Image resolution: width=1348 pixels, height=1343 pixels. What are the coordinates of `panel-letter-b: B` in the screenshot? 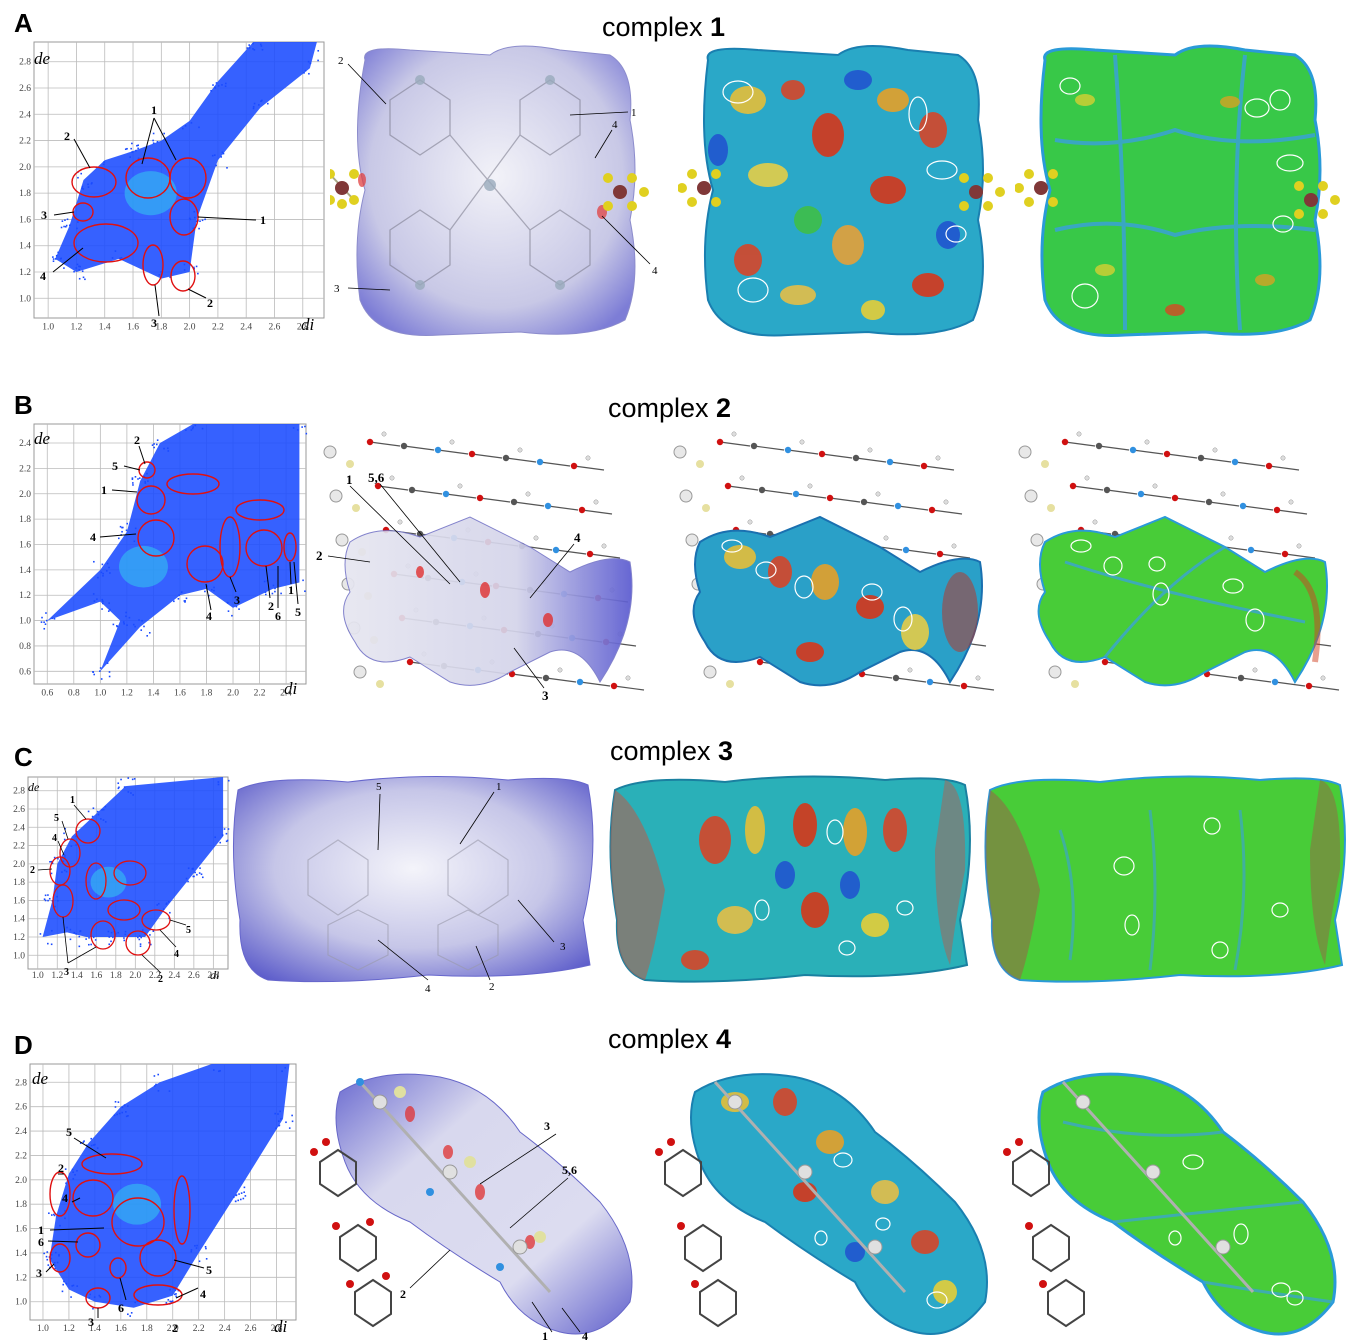 It's located at (23, 405).